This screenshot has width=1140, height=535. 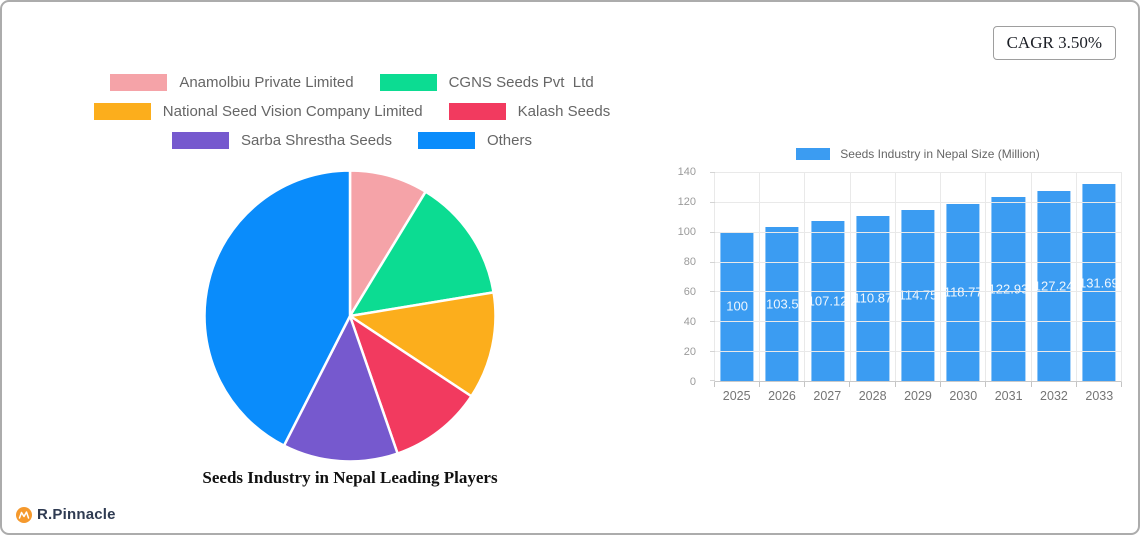 I want to click on pie-legend-item: National Seed Vision Company Limited, so click(x=258, y=111).